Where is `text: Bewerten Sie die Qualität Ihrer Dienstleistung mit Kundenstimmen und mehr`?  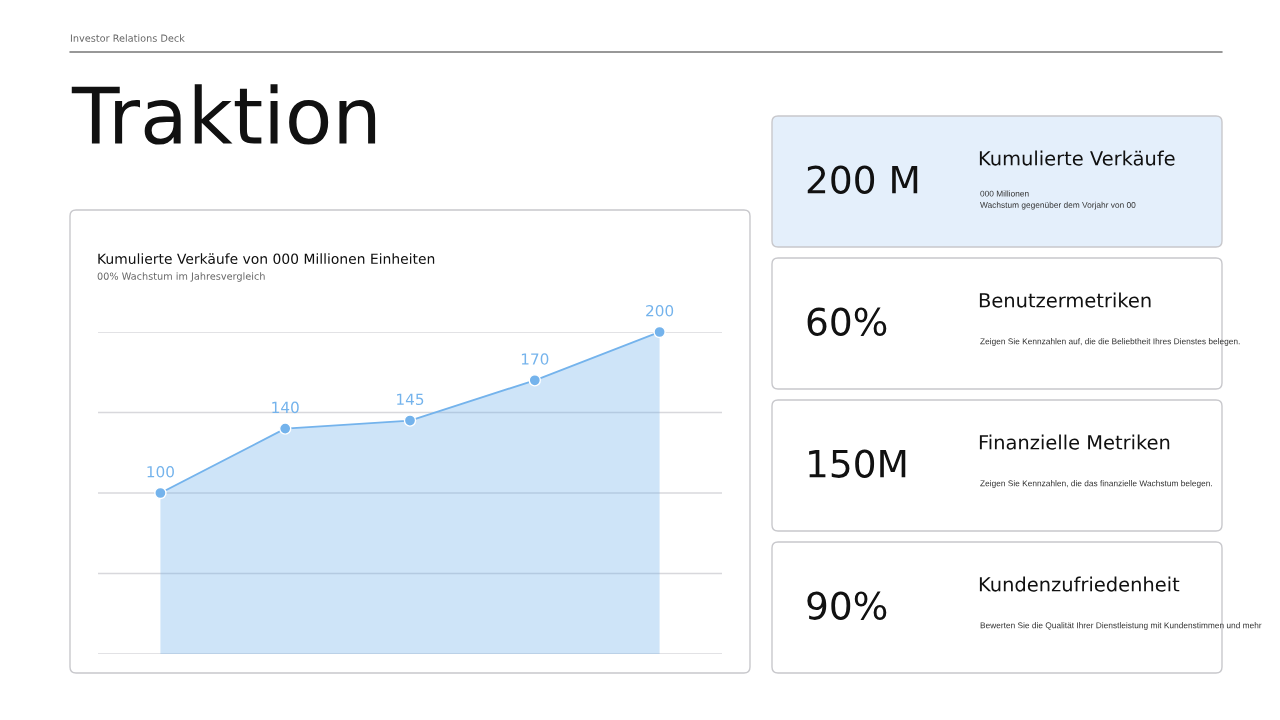
text: Bewerten Sie die Qualität Ihrer Dienstleistung mit Kundenstimmen und mehr is located at coordinates (1121, 626).